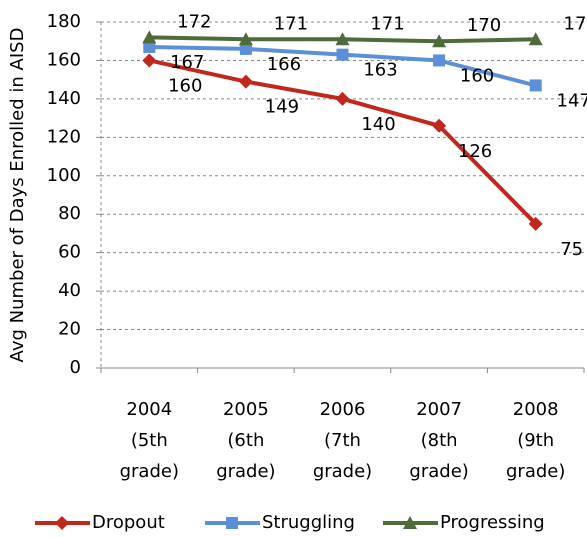 This screenshot has height=537, width=587. What do you see at coordinates (571, 249) in the screenshot?
I see `data-label: 75` at bounding box center [571, 249].